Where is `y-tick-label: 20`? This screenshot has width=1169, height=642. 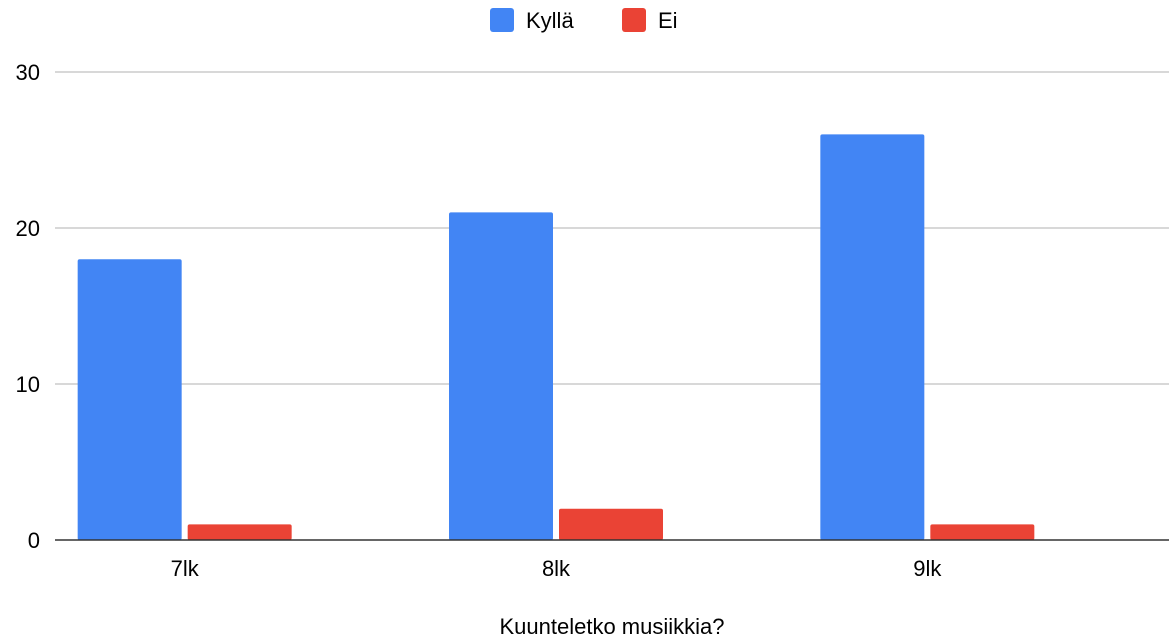
y-tick-label: 20 is located at coordinates (28, 228).